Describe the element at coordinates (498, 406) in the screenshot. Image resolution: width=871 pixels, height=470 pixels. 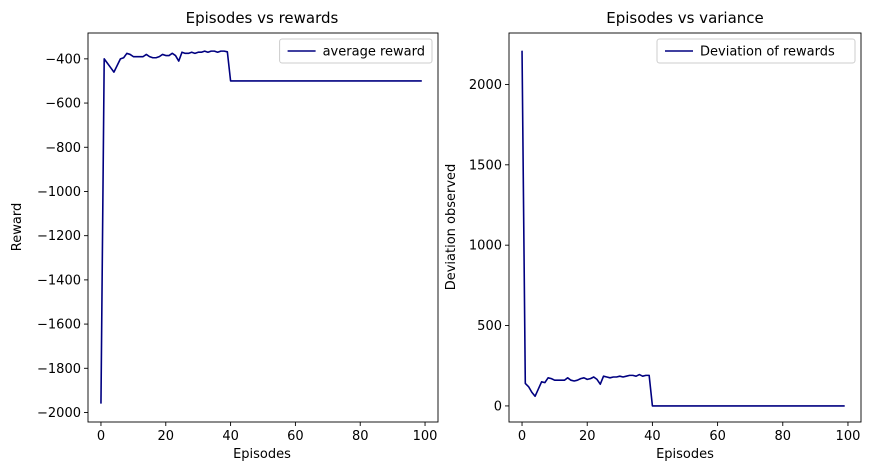
I see `y-tick-label: 0` at that location.